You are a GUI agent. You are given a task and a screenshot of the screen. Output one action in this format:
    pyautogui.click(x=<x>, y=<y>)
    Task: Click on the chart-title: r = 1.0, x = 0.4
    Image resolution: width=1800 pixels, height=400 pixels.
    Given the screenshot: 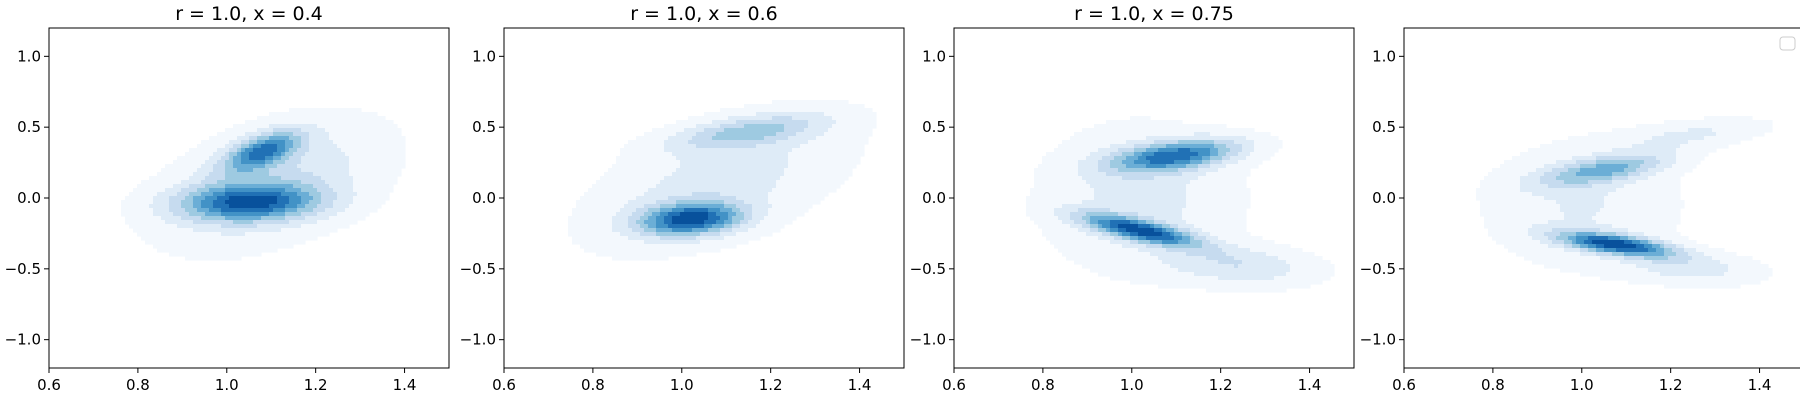 What is the action you would take?
    pyautogui.click(x=249, y=14)
    